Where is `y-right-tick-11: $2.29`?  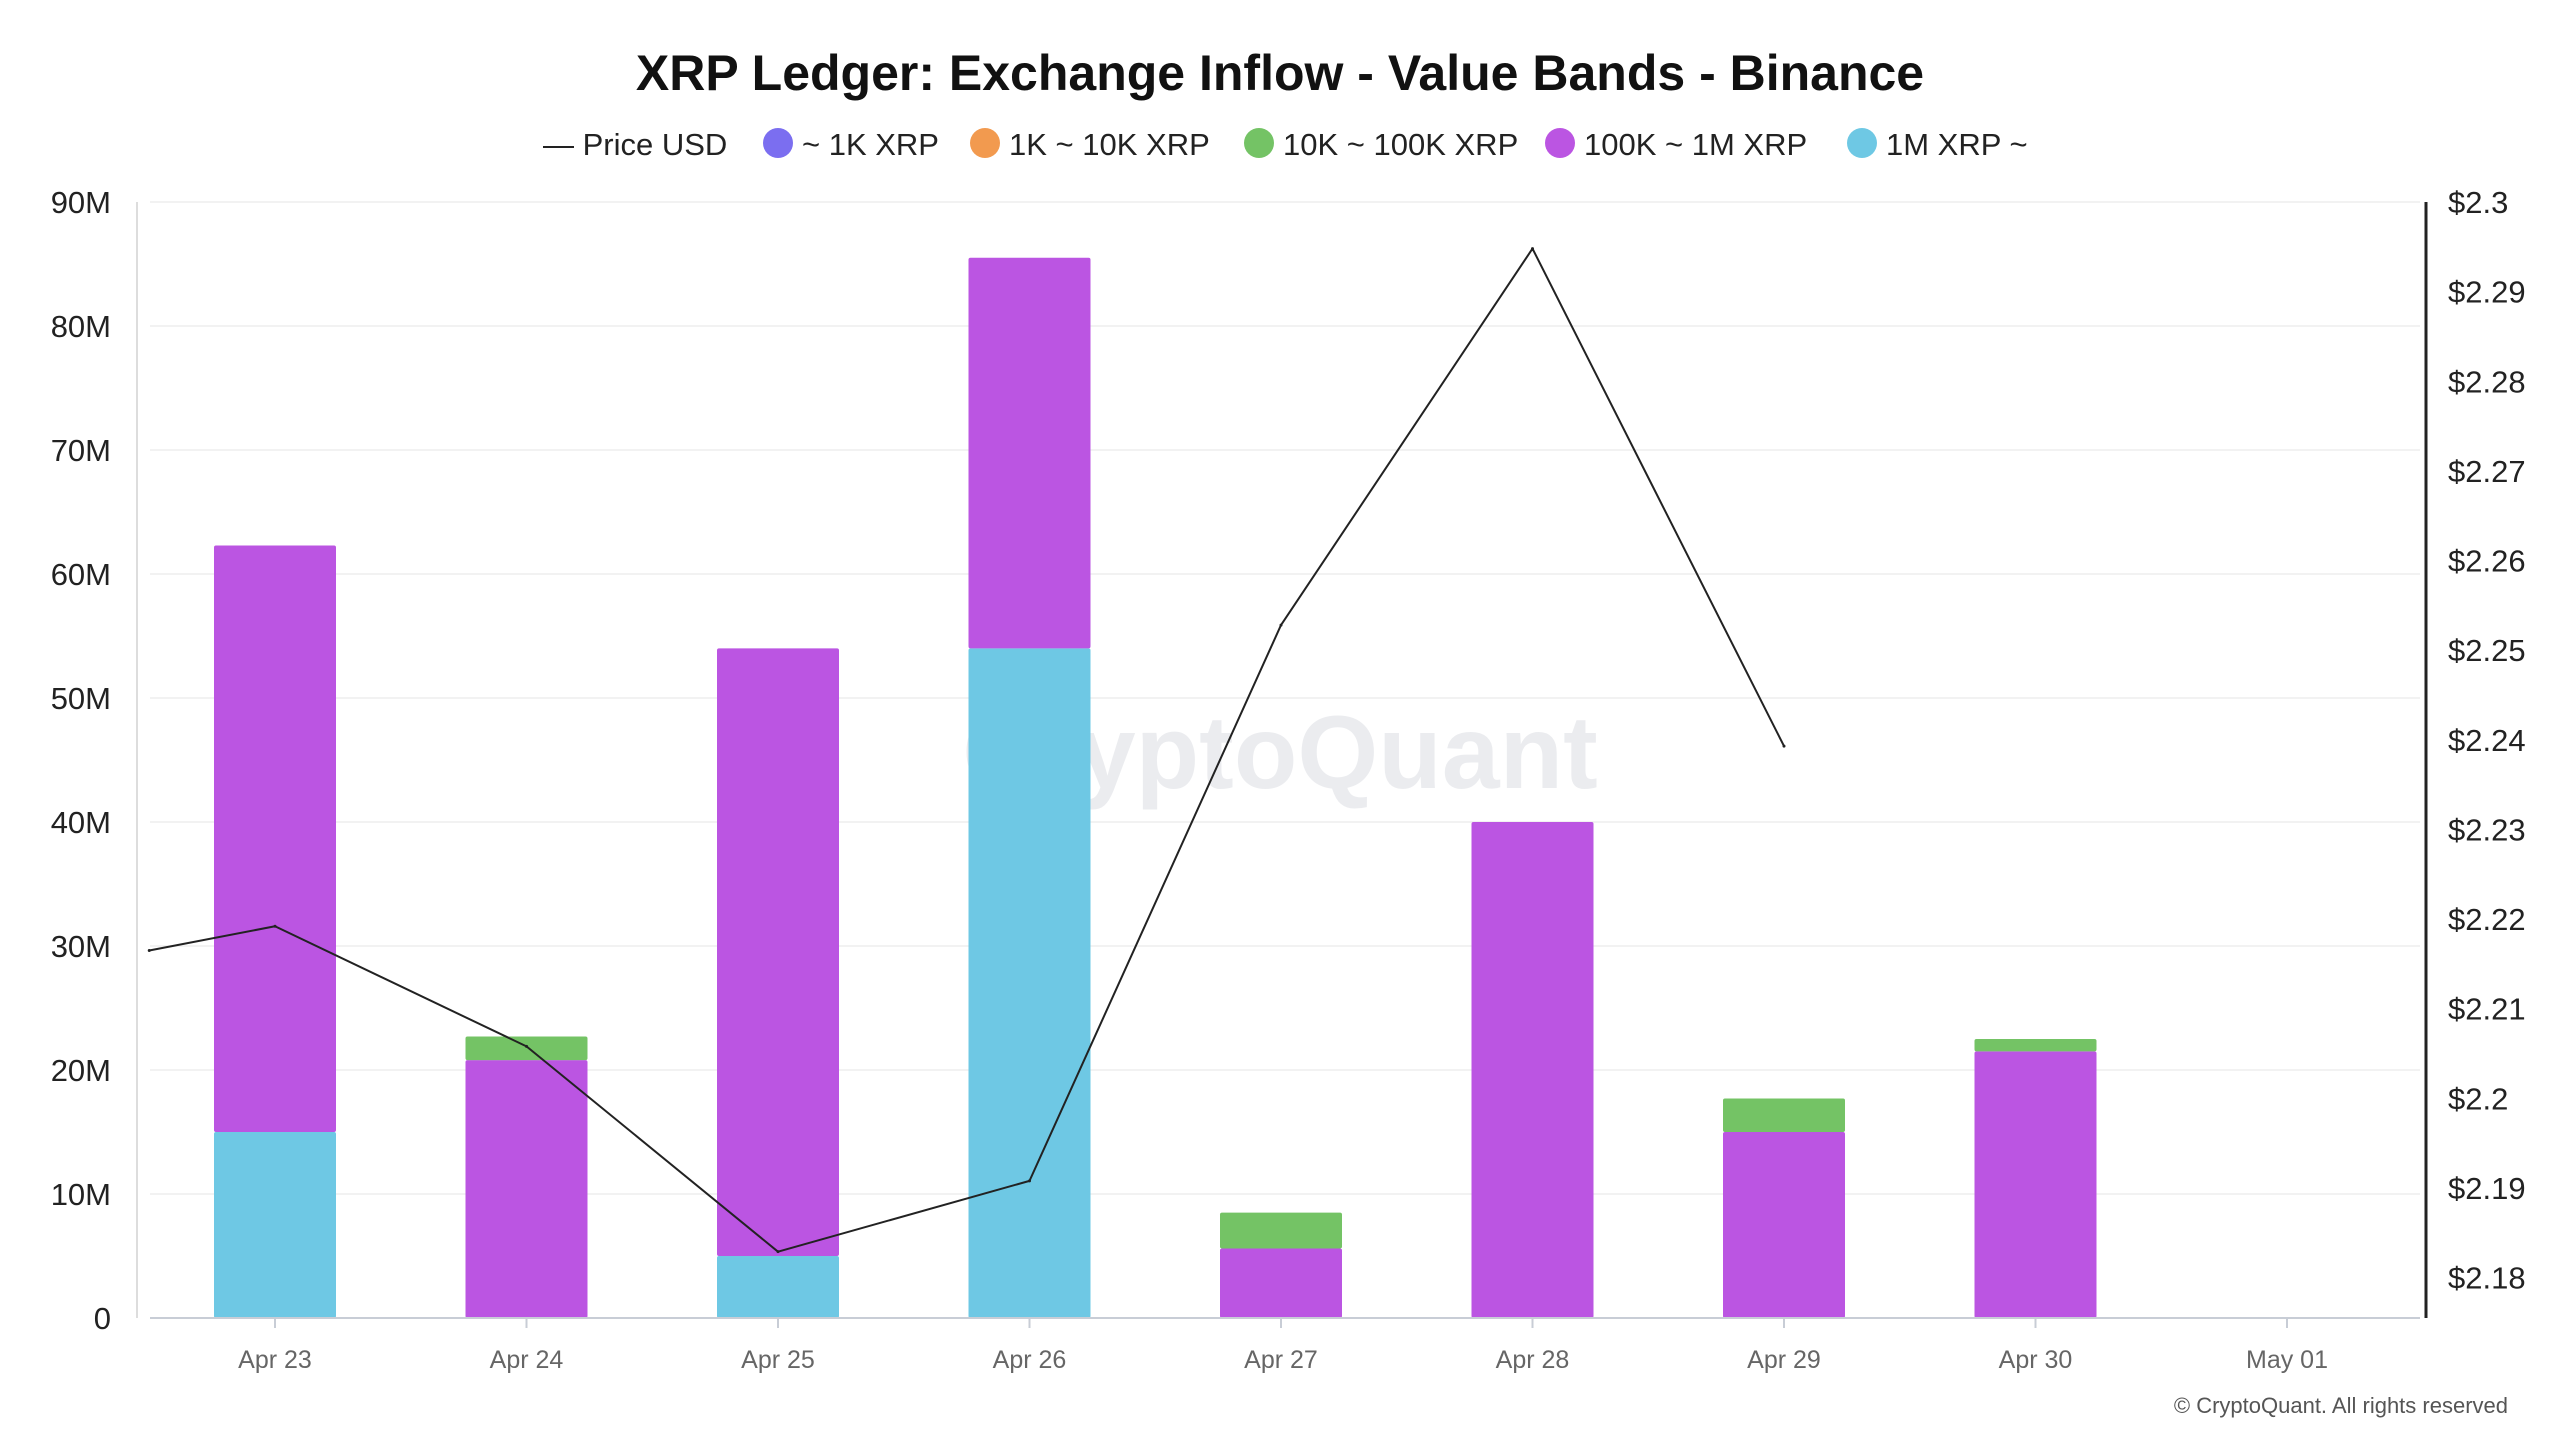
y-right-tick-11: $2.29 is located at coordinates (2487, 292).